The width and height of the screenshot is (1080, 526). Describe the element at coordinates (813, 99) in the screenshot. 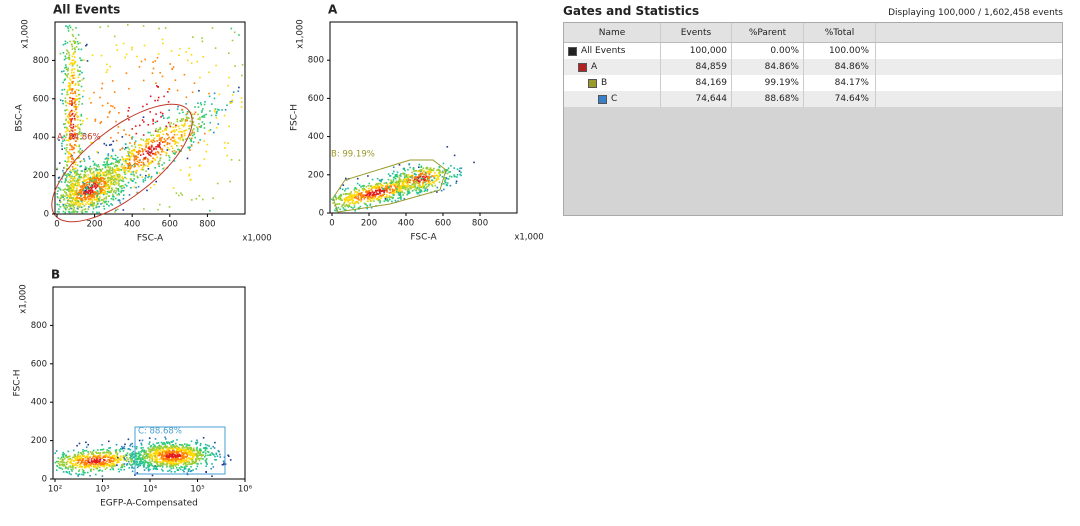

I see `gate-row: C 74,644 88.68% 74.64%` at that location.